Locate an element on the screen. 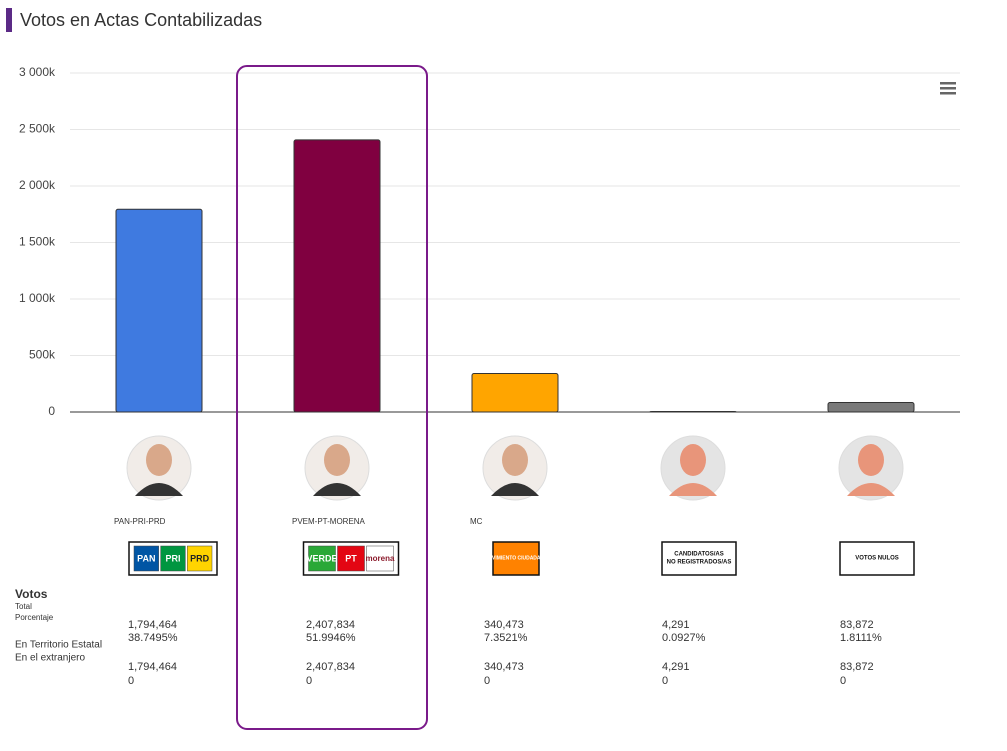 The image size is (1007, 751). row-label: En el extranjero is located at coordinates (50, 658).